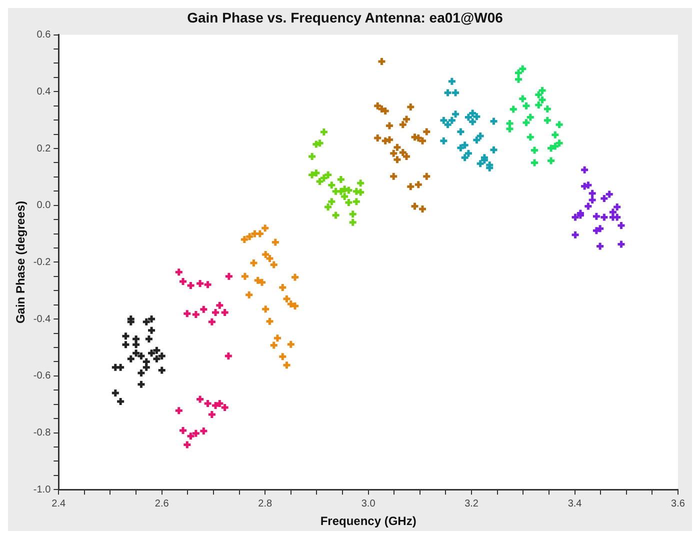 The width and height of the screenshot is (700, 539). I want to click on y-tick-label: -0.8, so click(42, 433).